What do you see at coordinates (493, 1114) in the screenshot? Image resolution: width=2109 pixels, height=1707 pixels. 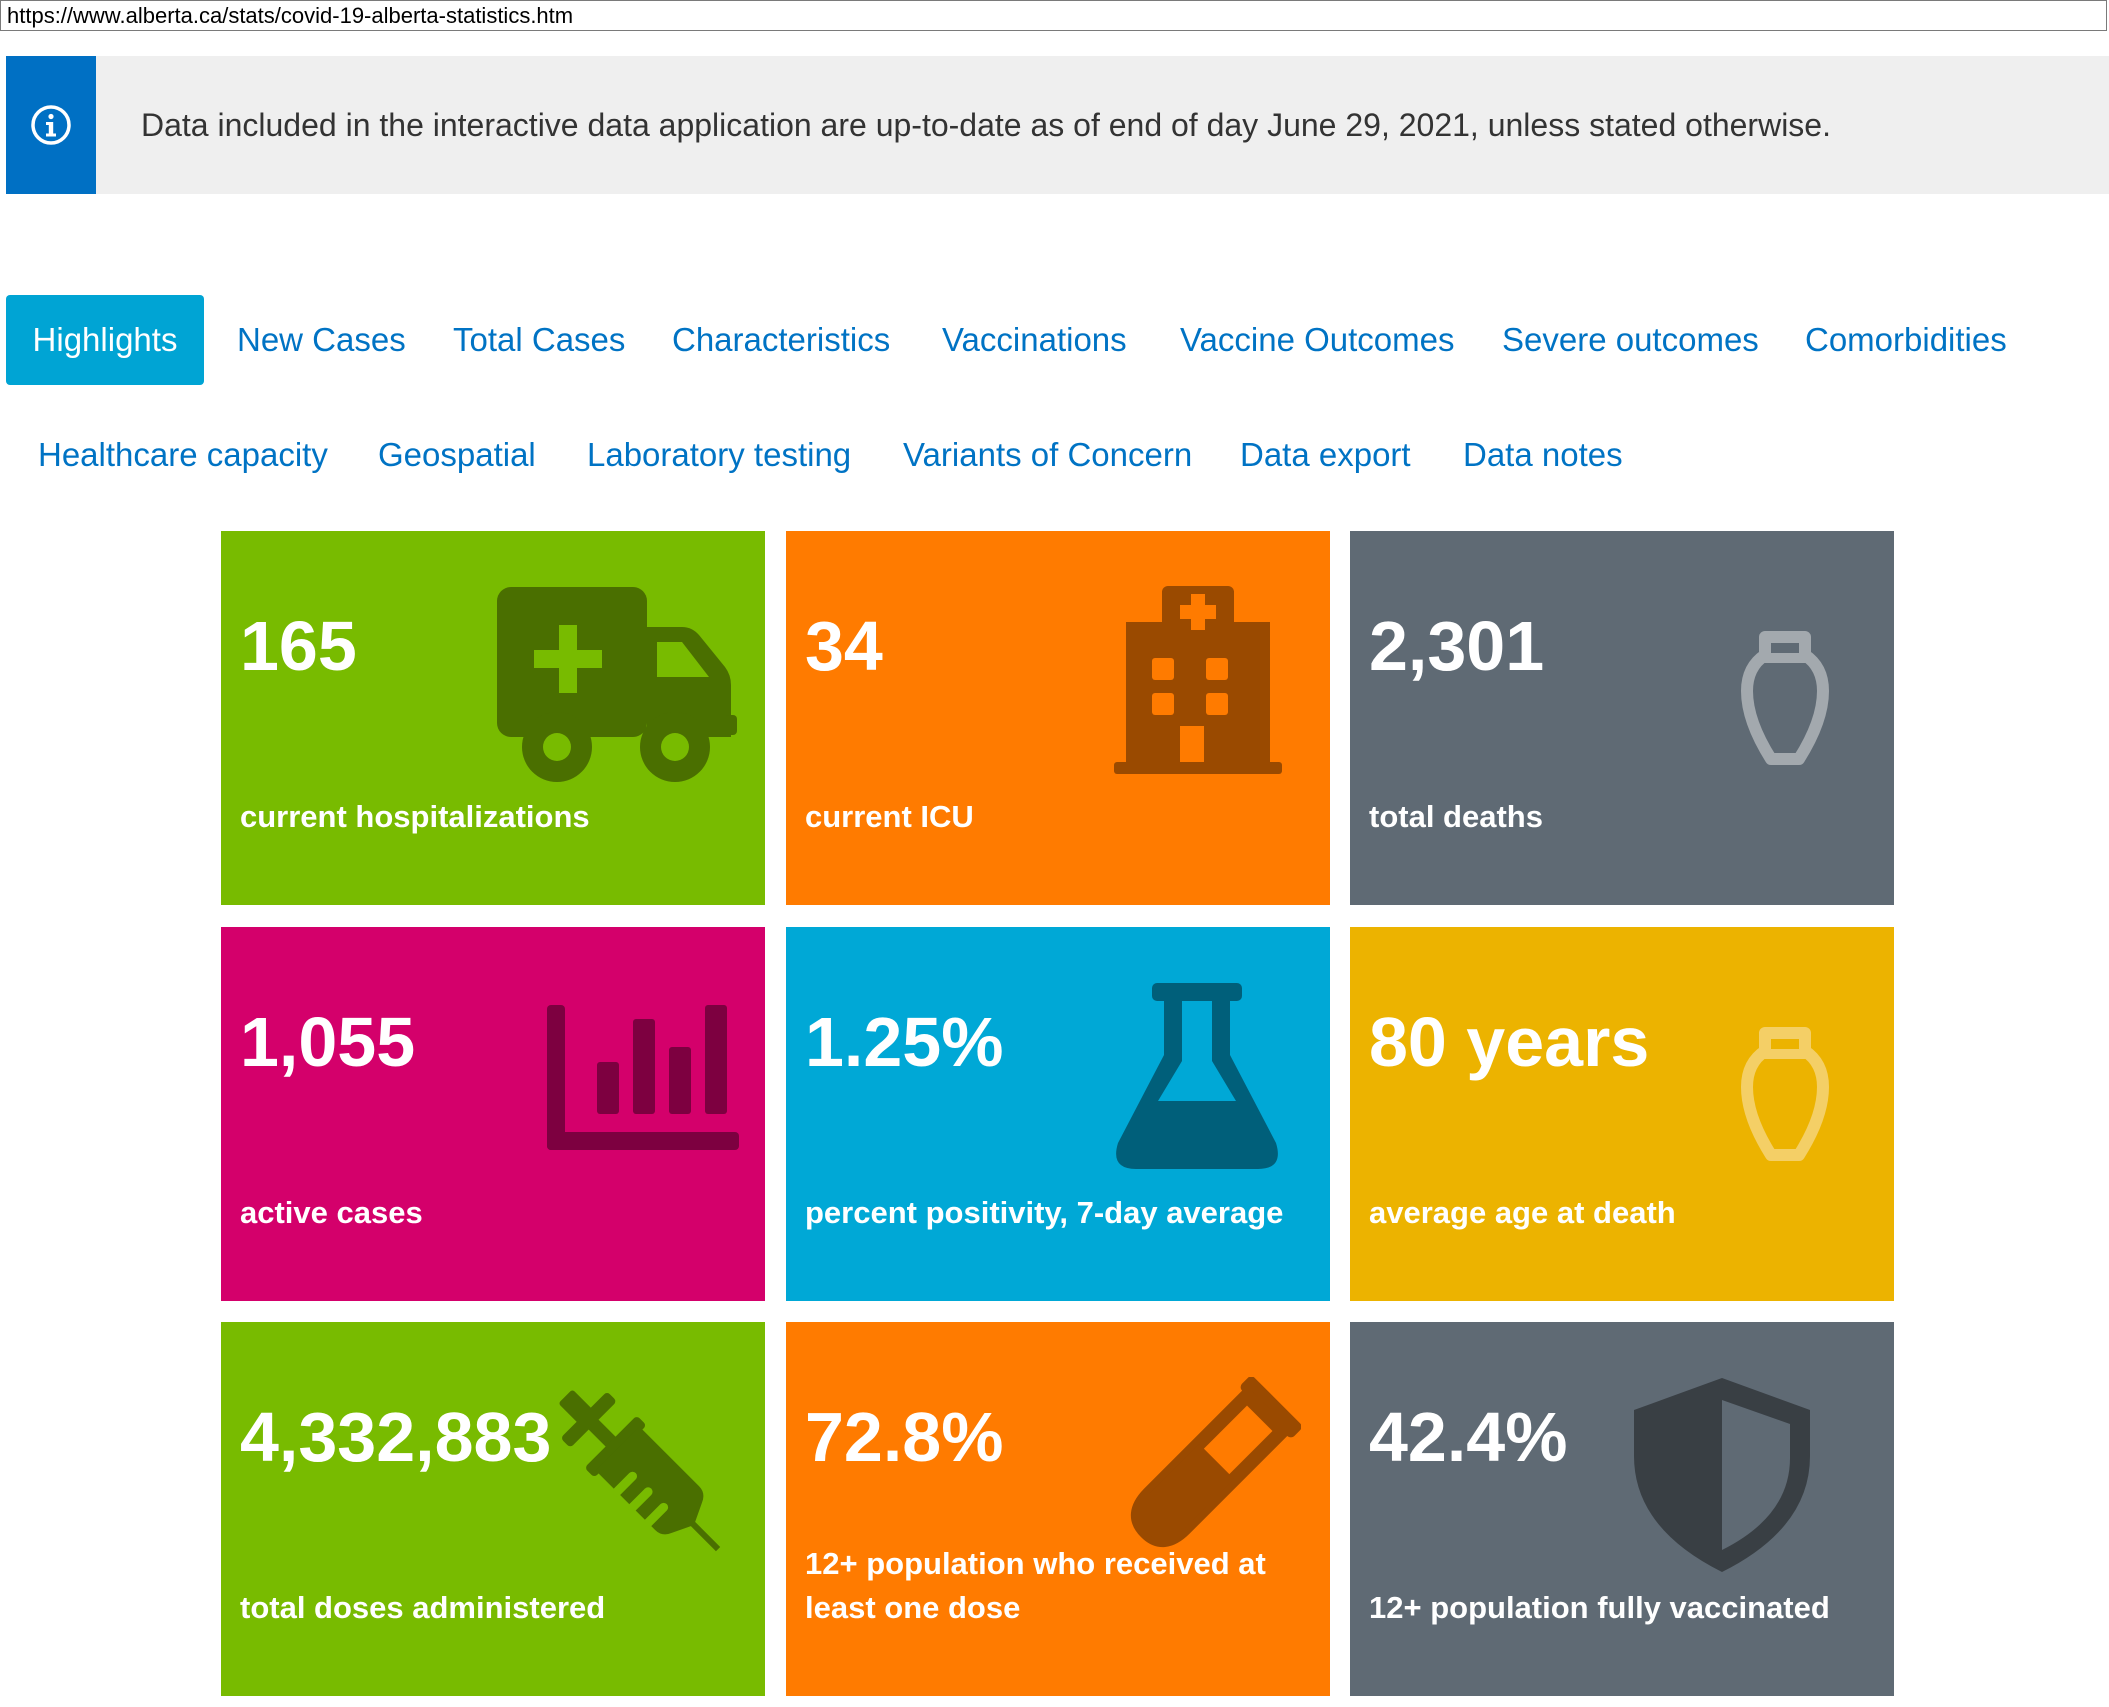 I see `tile-active-cases: 1,055 active cases` at bounding box center [493, 1114].